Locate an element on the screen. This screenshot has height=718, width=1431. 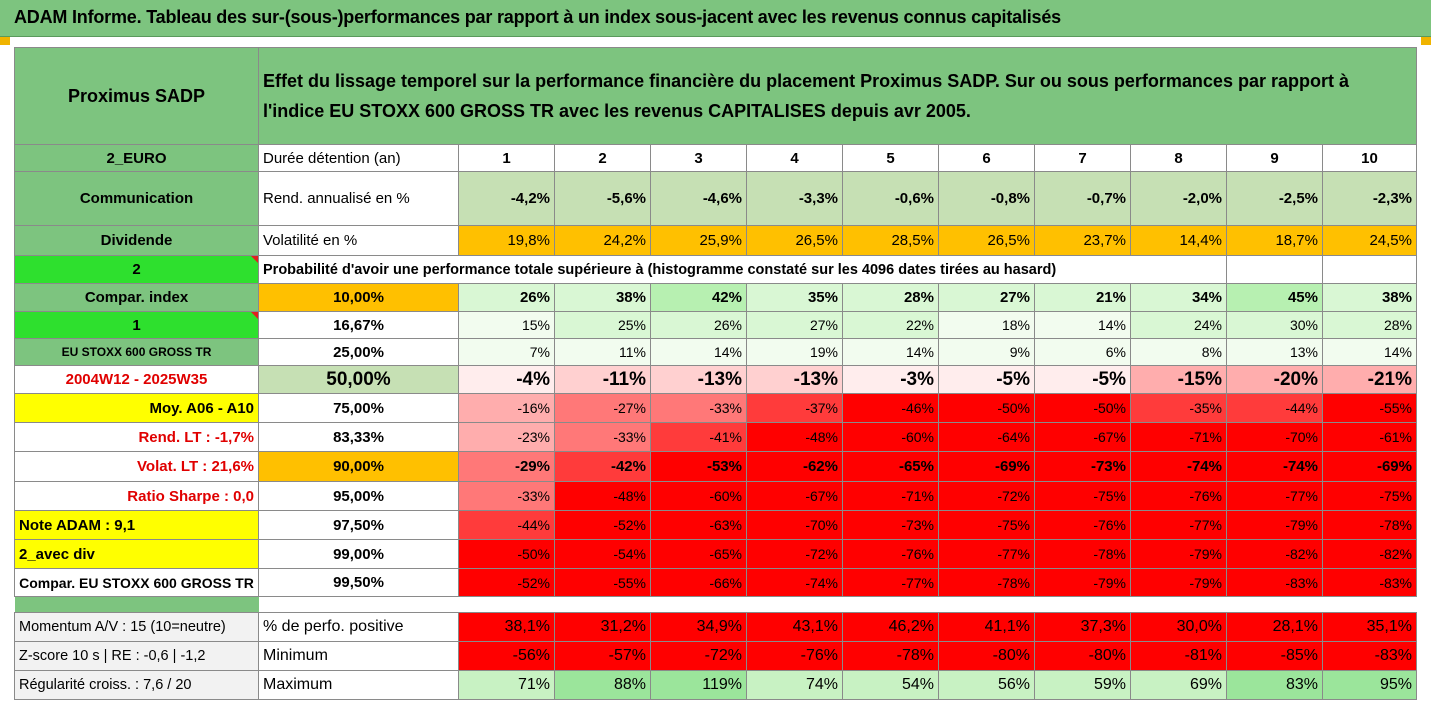
maximum-value: 74% is located at coordinates (794, 685).